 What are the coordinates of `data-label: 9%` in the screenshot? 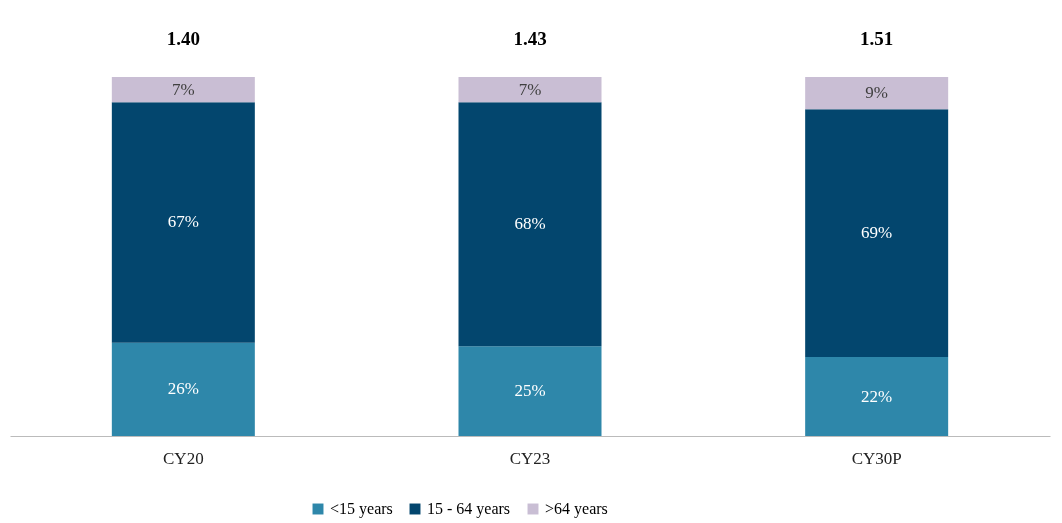 It's located at (876, 93).